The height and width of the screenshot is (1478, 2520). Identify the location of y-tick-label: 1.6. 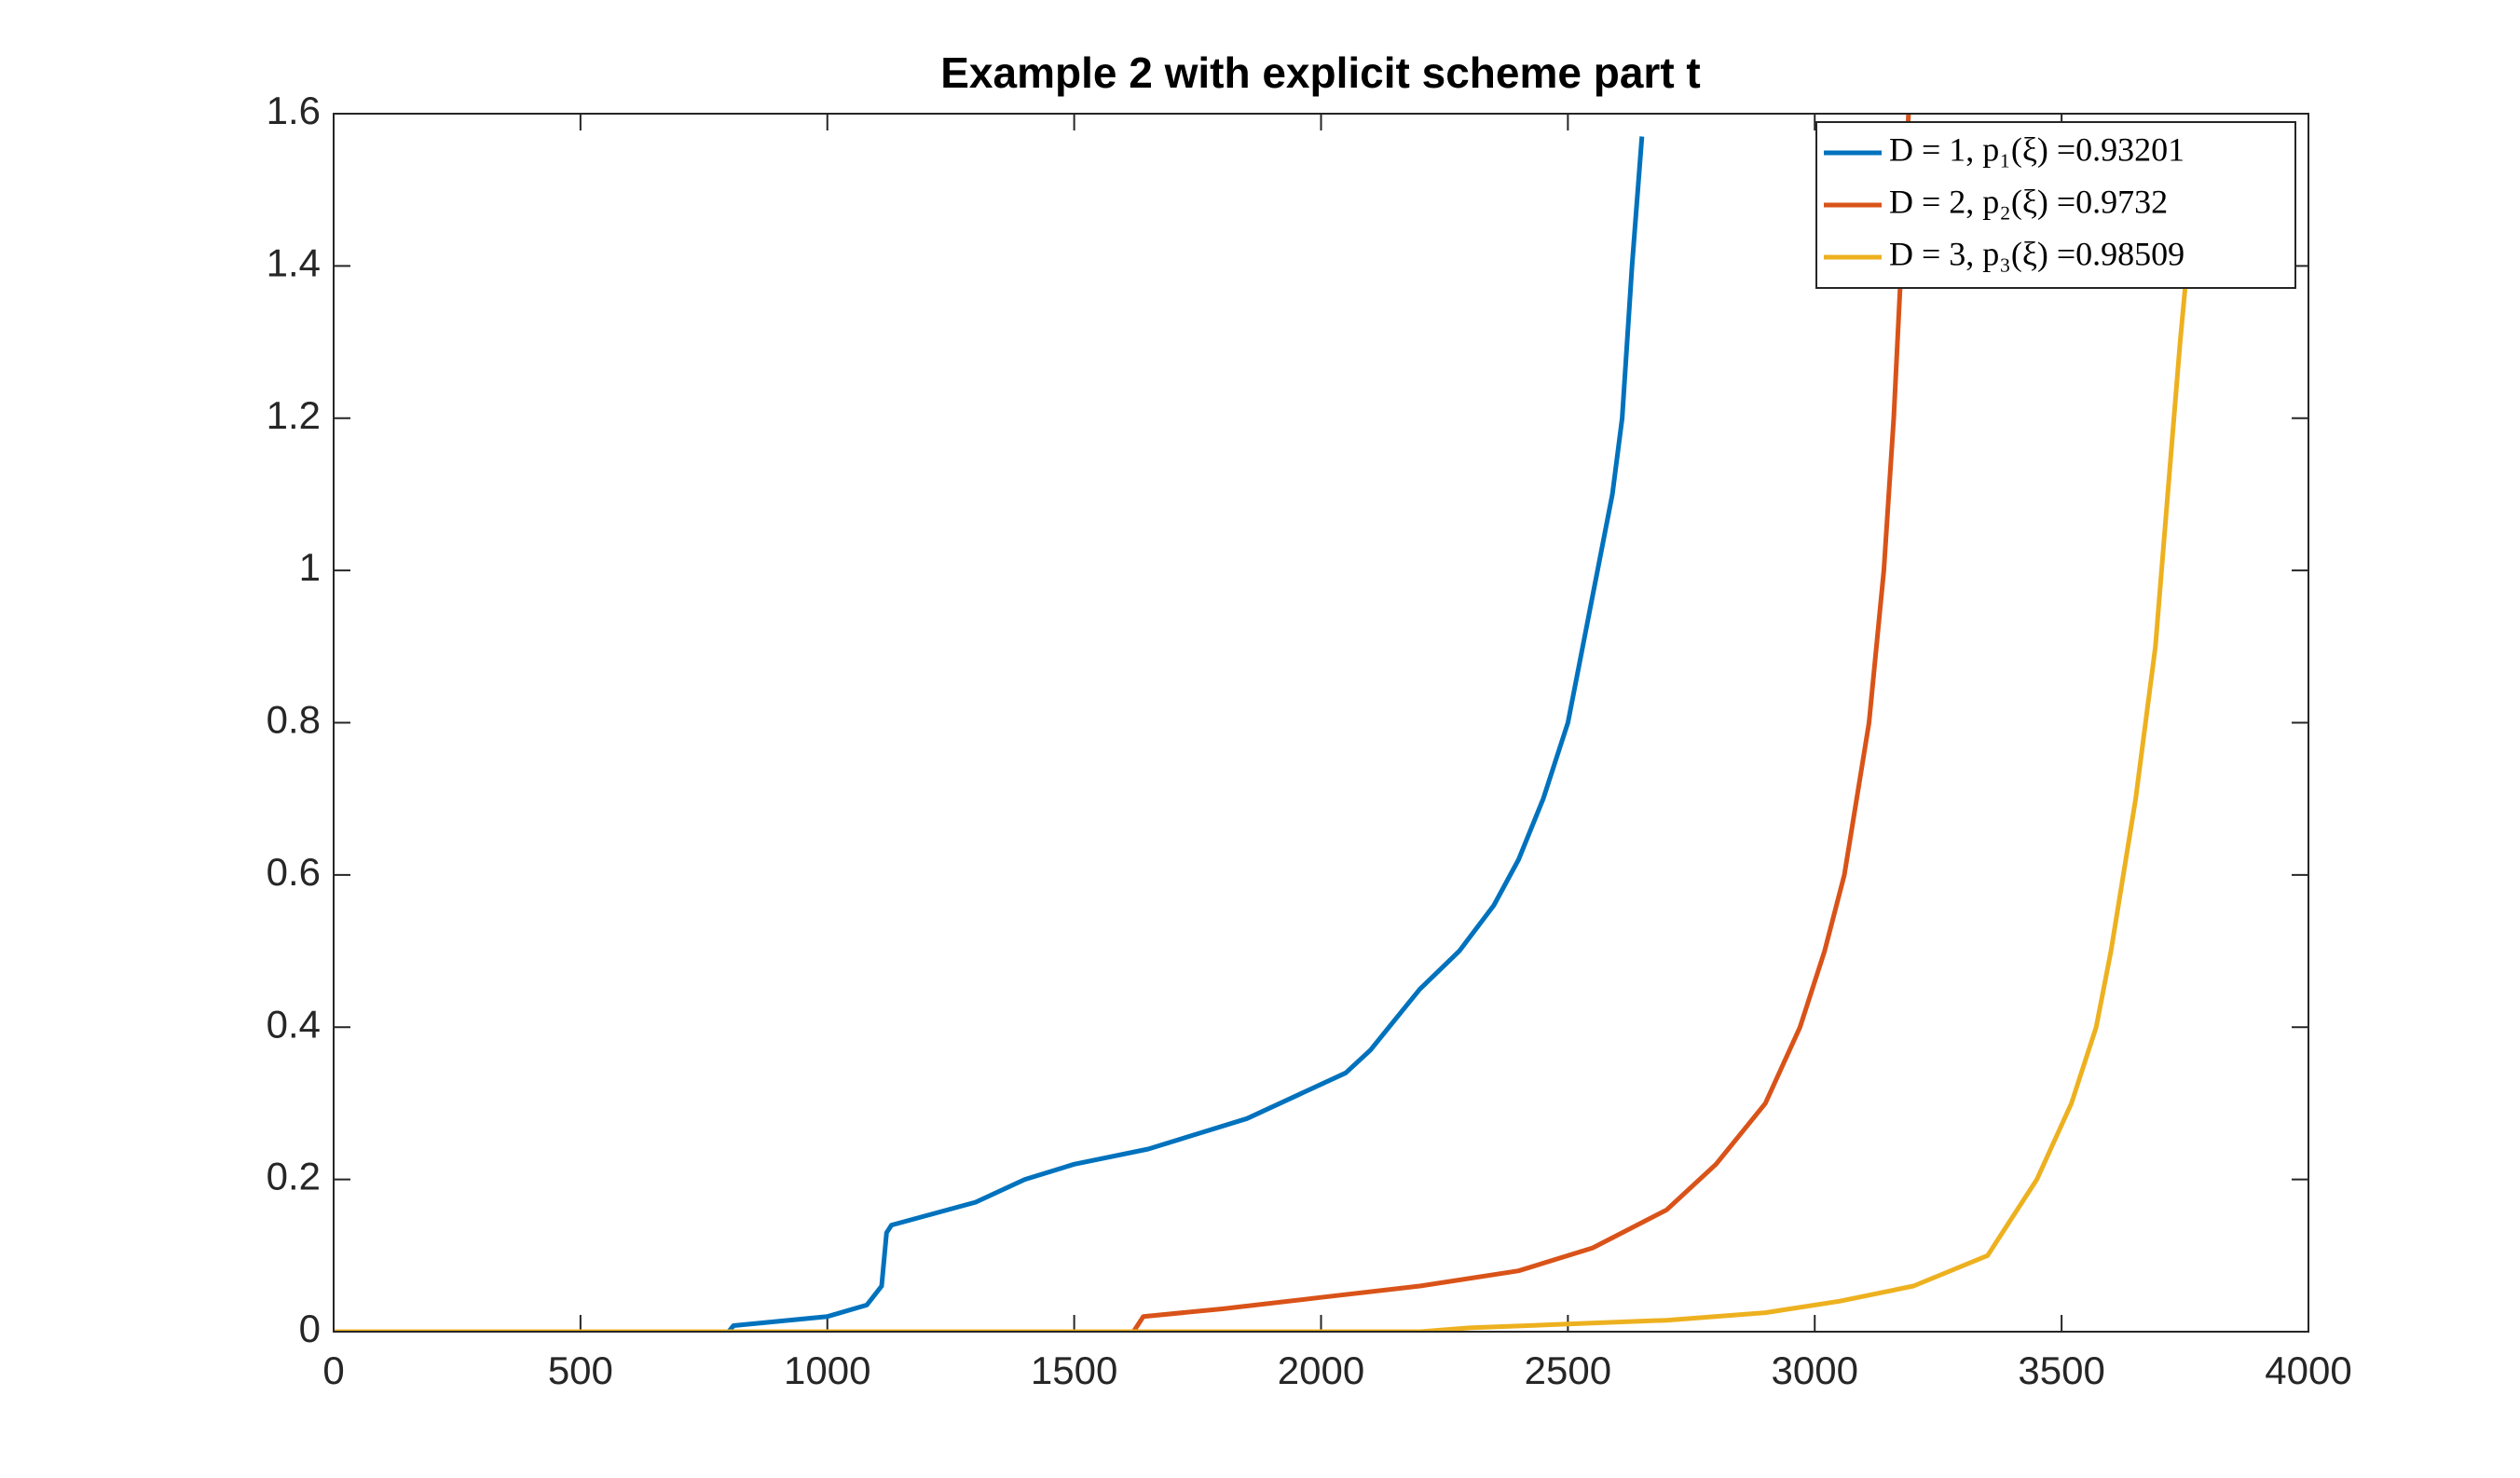
(294, 110).